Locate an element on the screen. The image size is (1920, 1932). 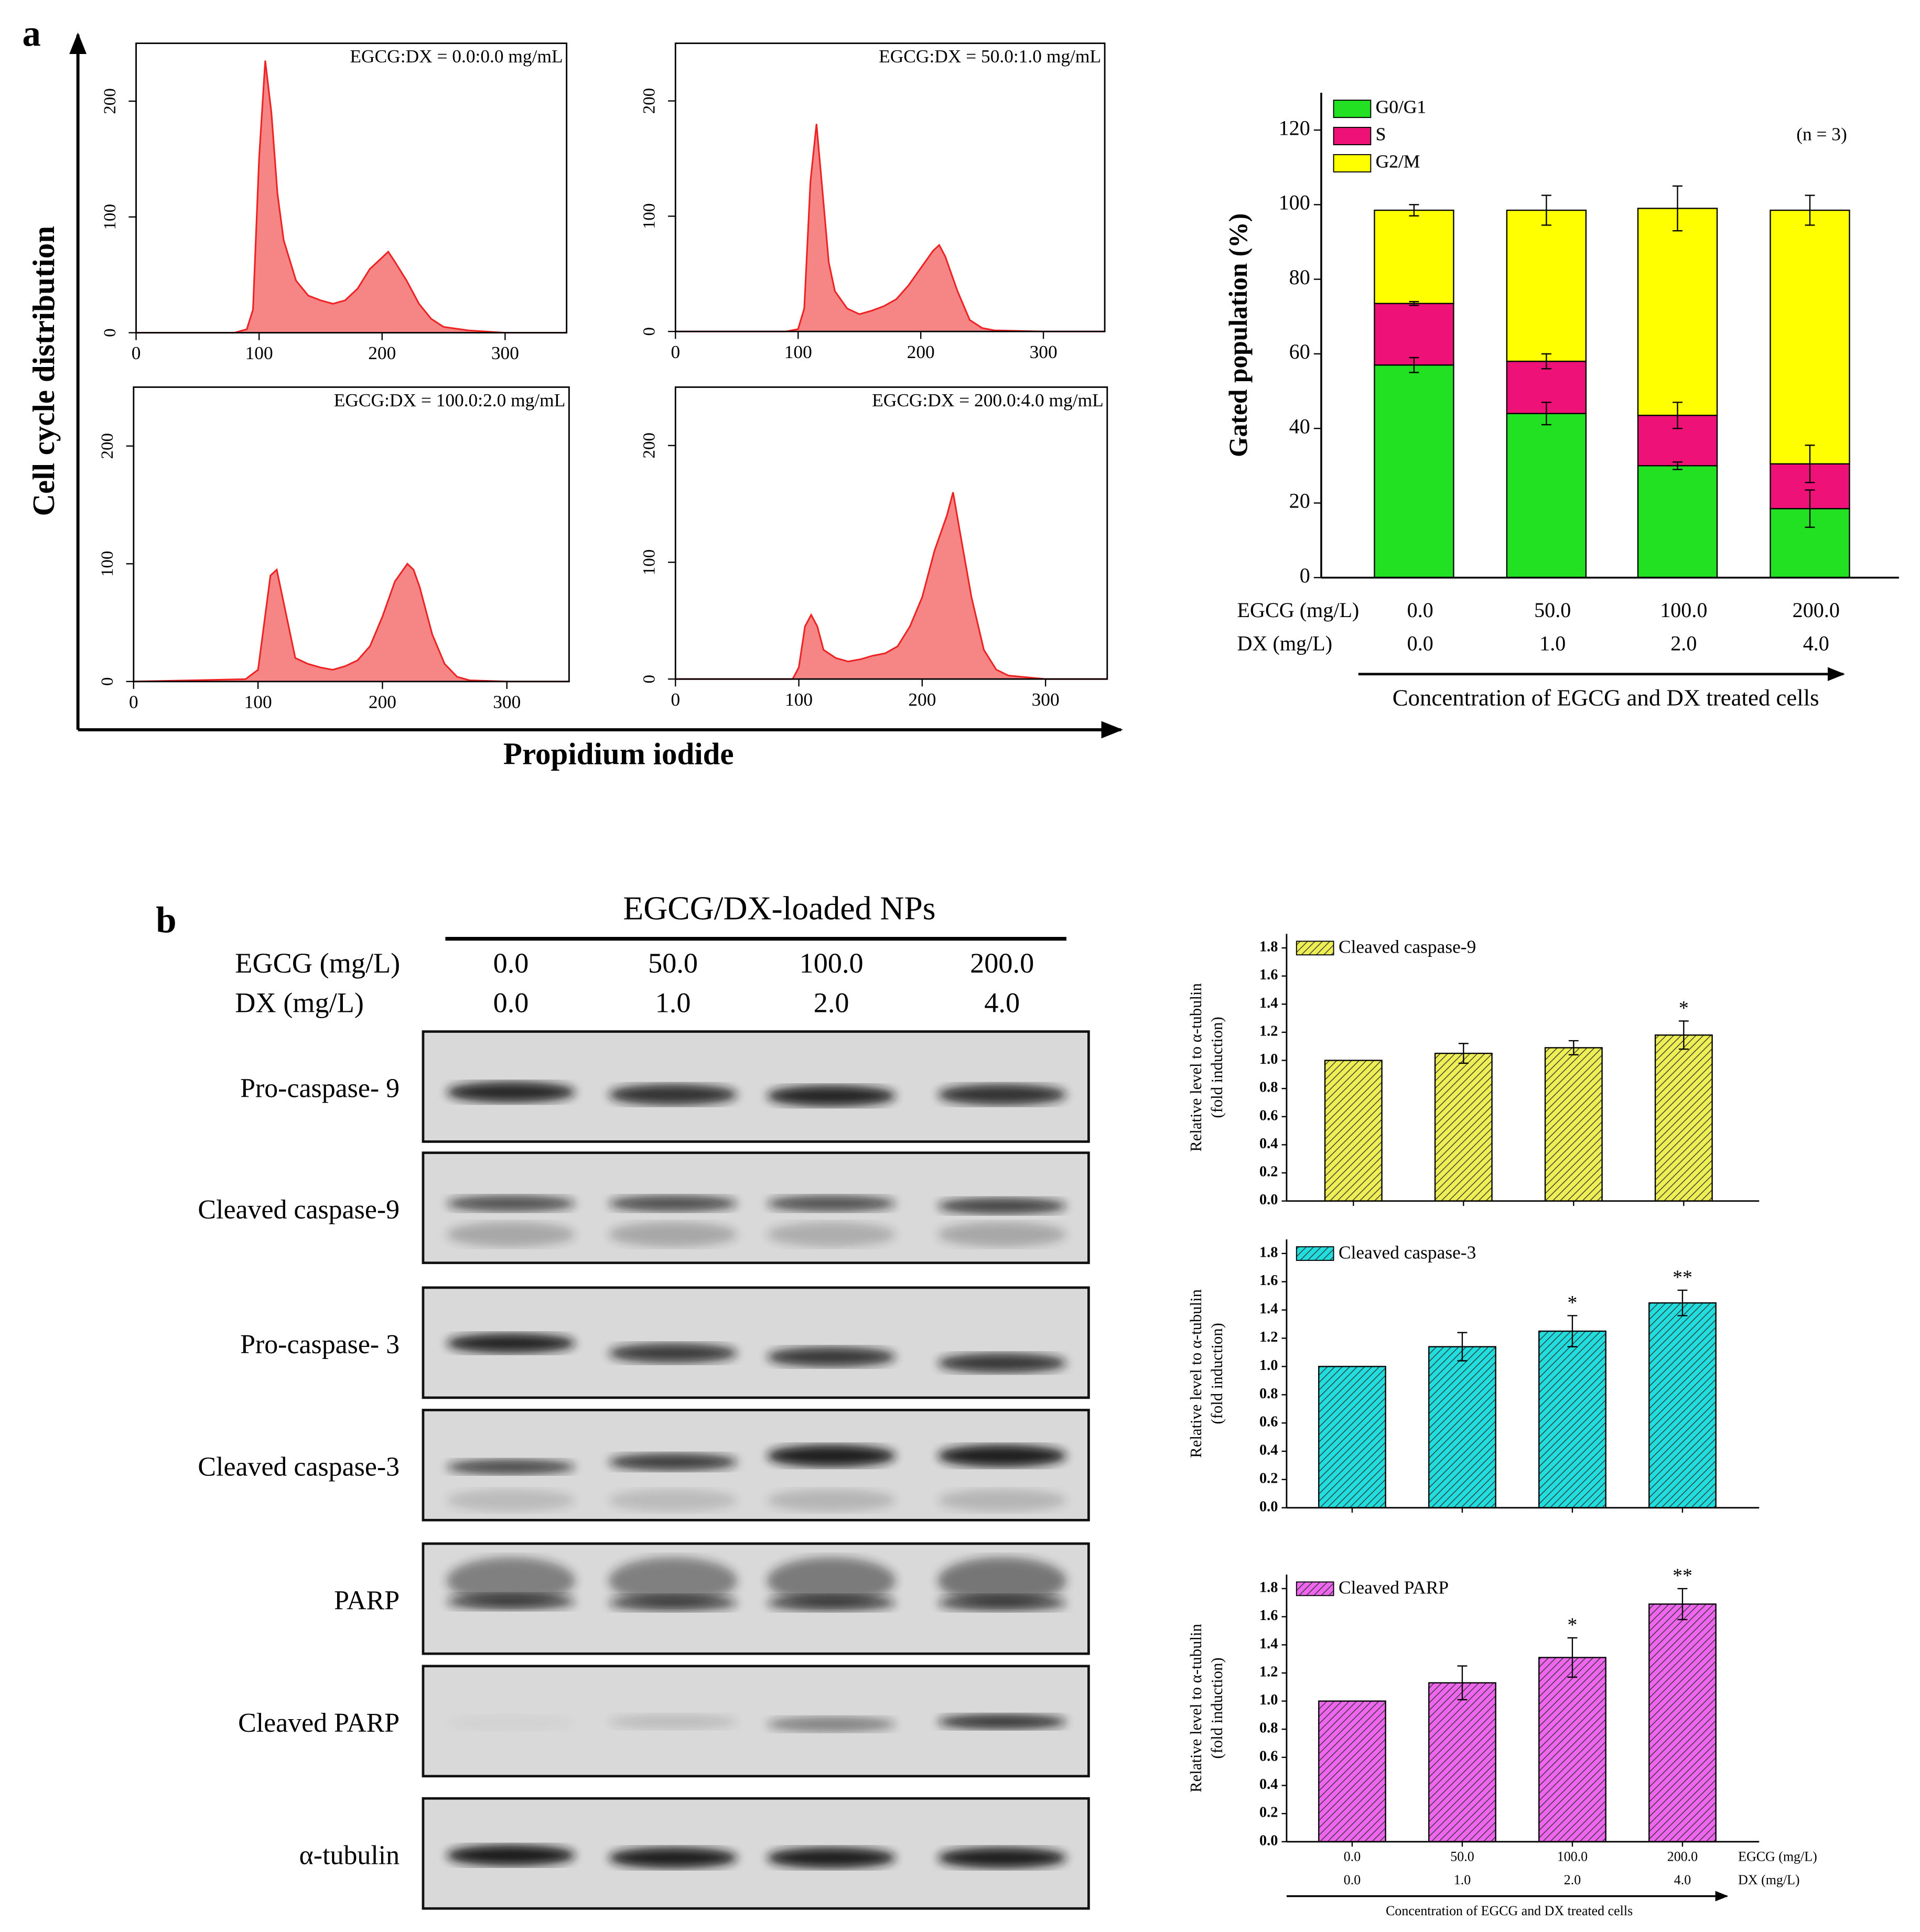
x-tick-label: 1.0 is located at coordinates (1553, 643).